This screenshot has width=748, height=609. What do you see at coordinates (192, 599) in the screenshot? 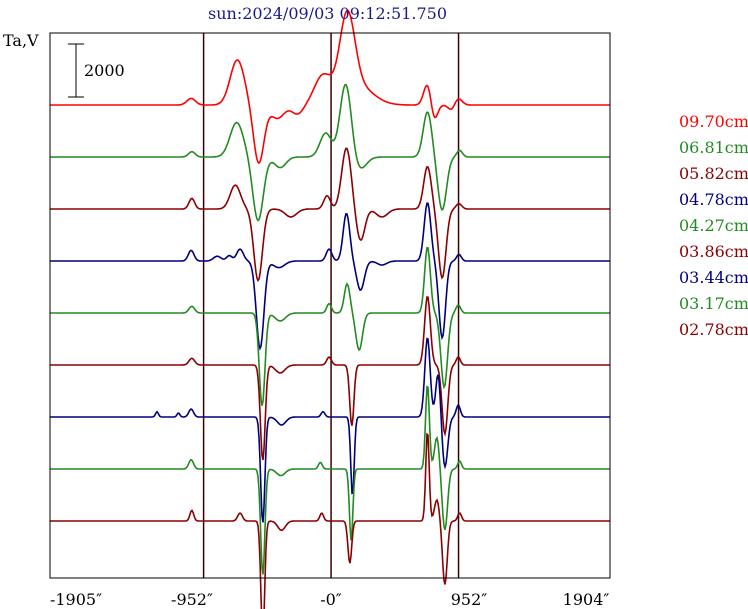
I see `x-tick-label: -952″` at bounding box center [192, 599].